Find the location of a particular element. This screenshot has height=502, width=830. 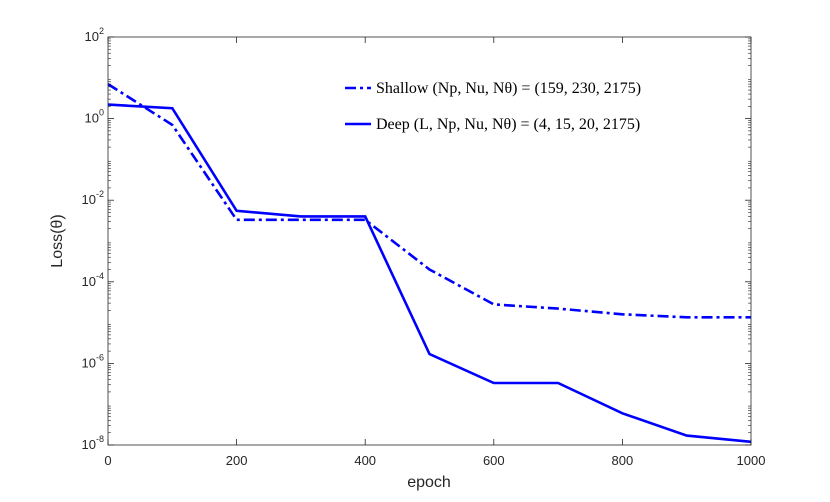

y-tick-label: 10⁻⁴ is located at coordinates (93, 280).